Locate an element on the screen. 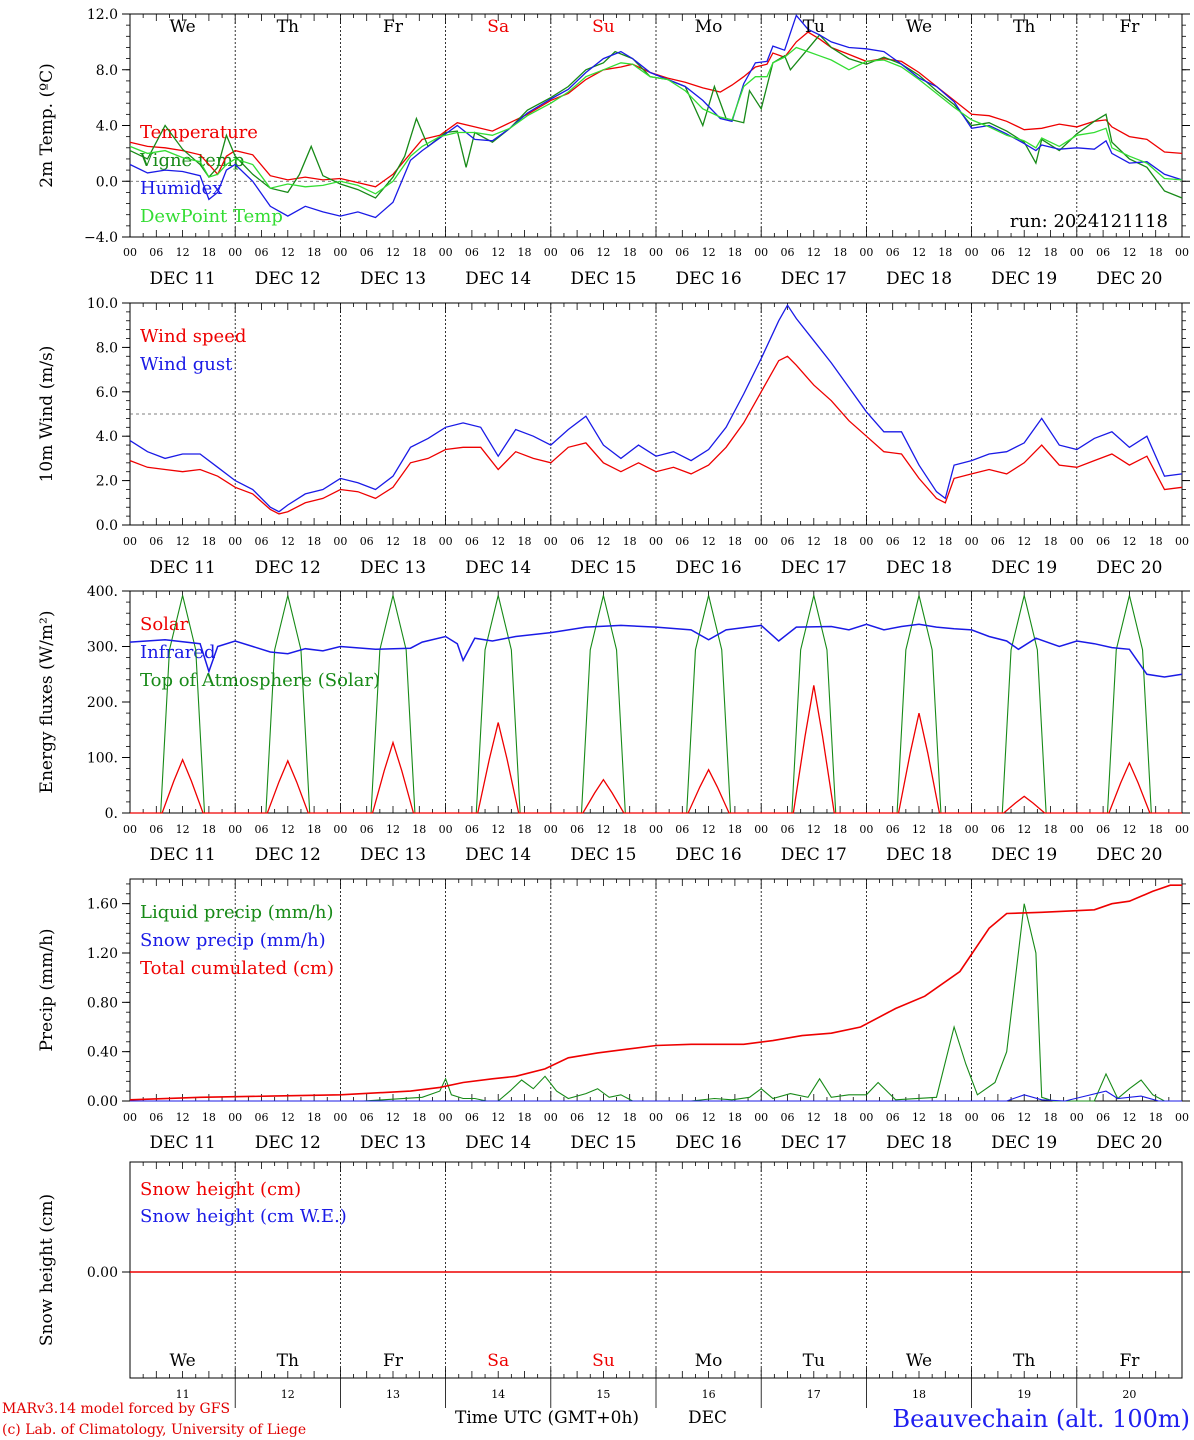 The image size is (1194, 1440). day-label: We is located at coordinates (919, 1361).